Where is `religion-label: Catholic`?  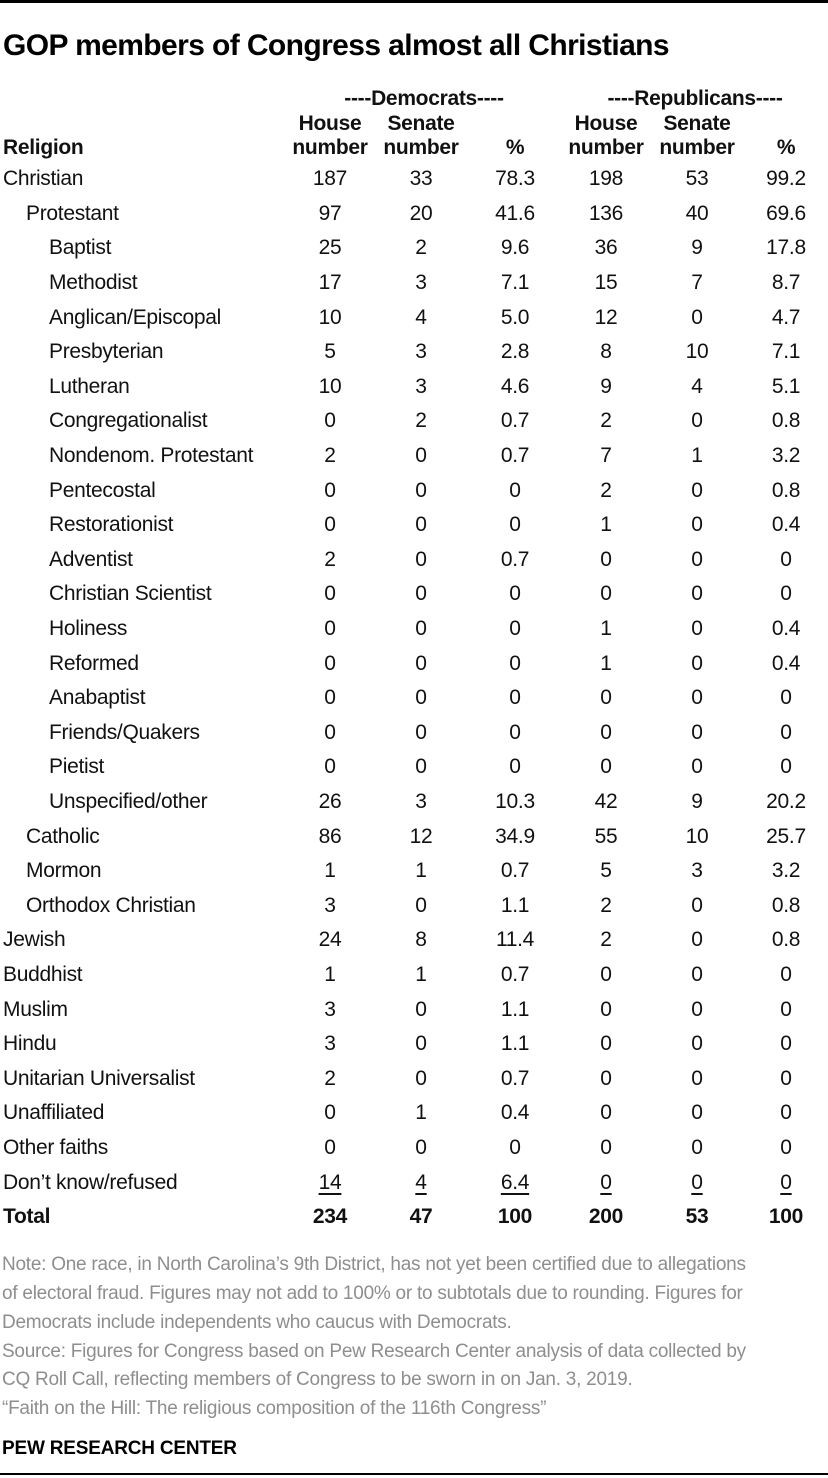 religion-label: Catholic is located at coordinates (63, 836).